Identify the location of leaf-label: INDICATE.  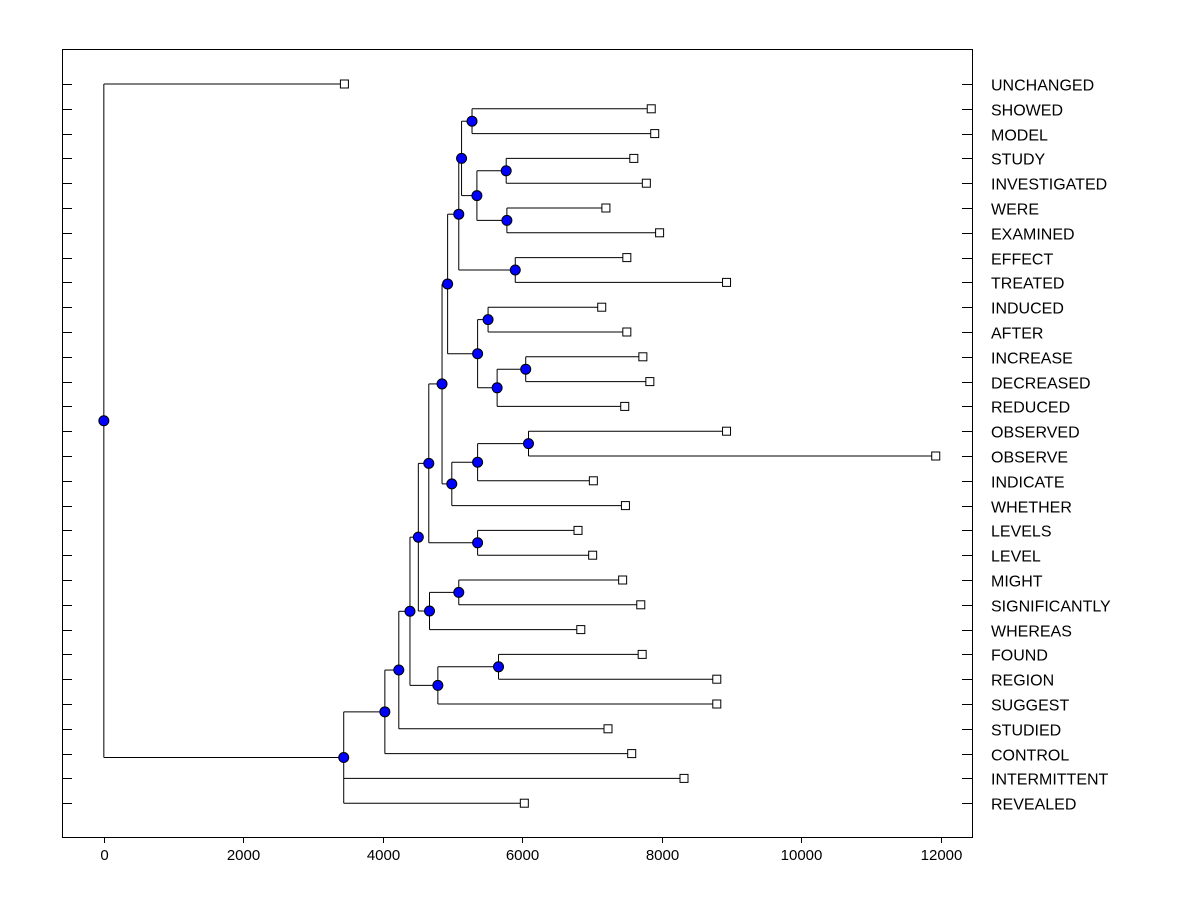
(1027, 483).